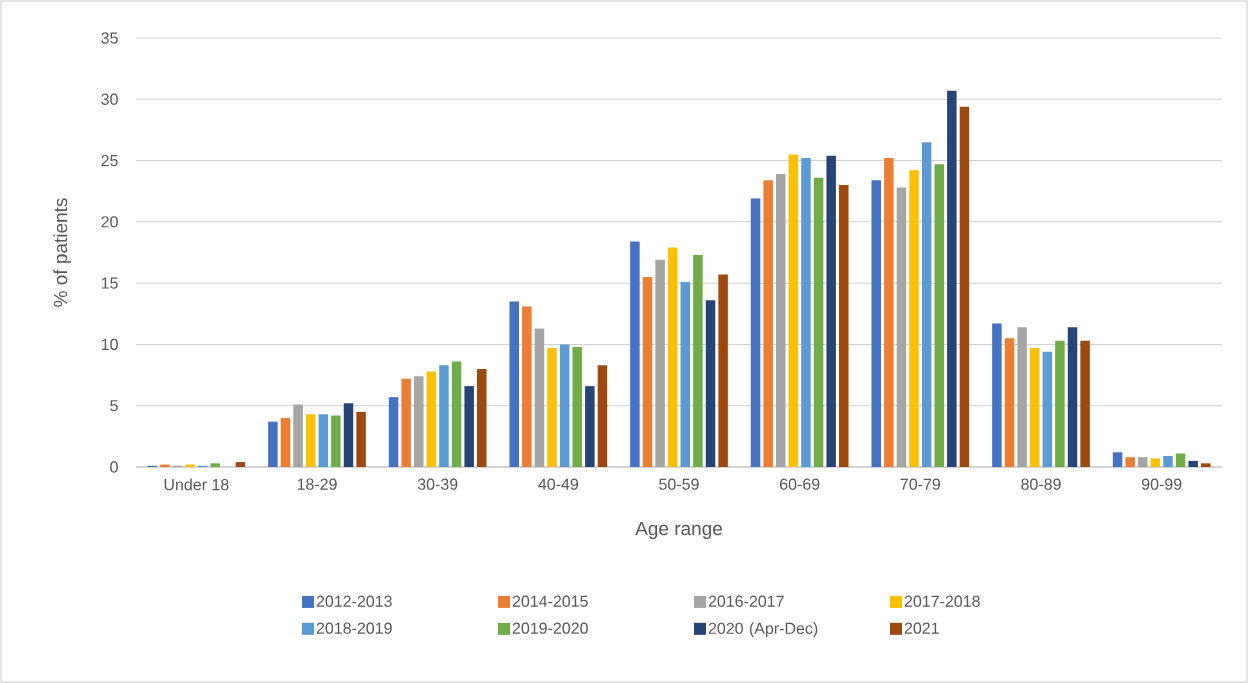  Describe the element at coordinates (558, 484) in the screenshot. I see `x-tick-label: 40-49` at that location.